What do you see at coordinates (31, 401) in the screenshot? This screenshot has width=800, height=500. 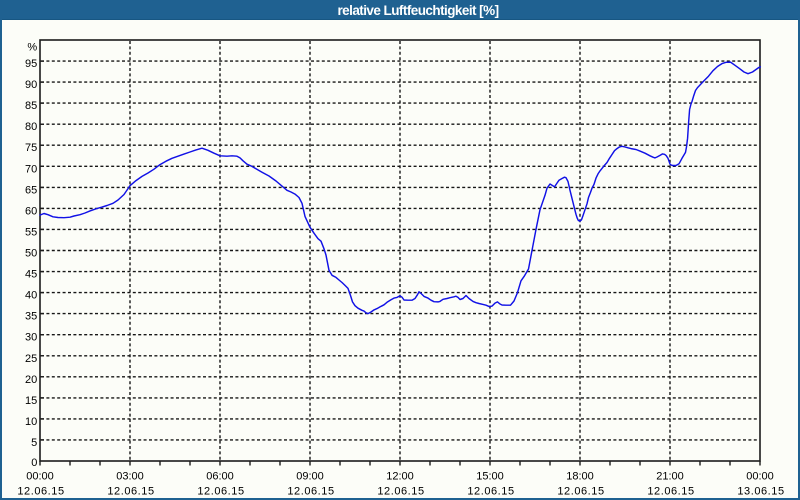 I see `svg-text: 15` at bounding box center [31, 401].